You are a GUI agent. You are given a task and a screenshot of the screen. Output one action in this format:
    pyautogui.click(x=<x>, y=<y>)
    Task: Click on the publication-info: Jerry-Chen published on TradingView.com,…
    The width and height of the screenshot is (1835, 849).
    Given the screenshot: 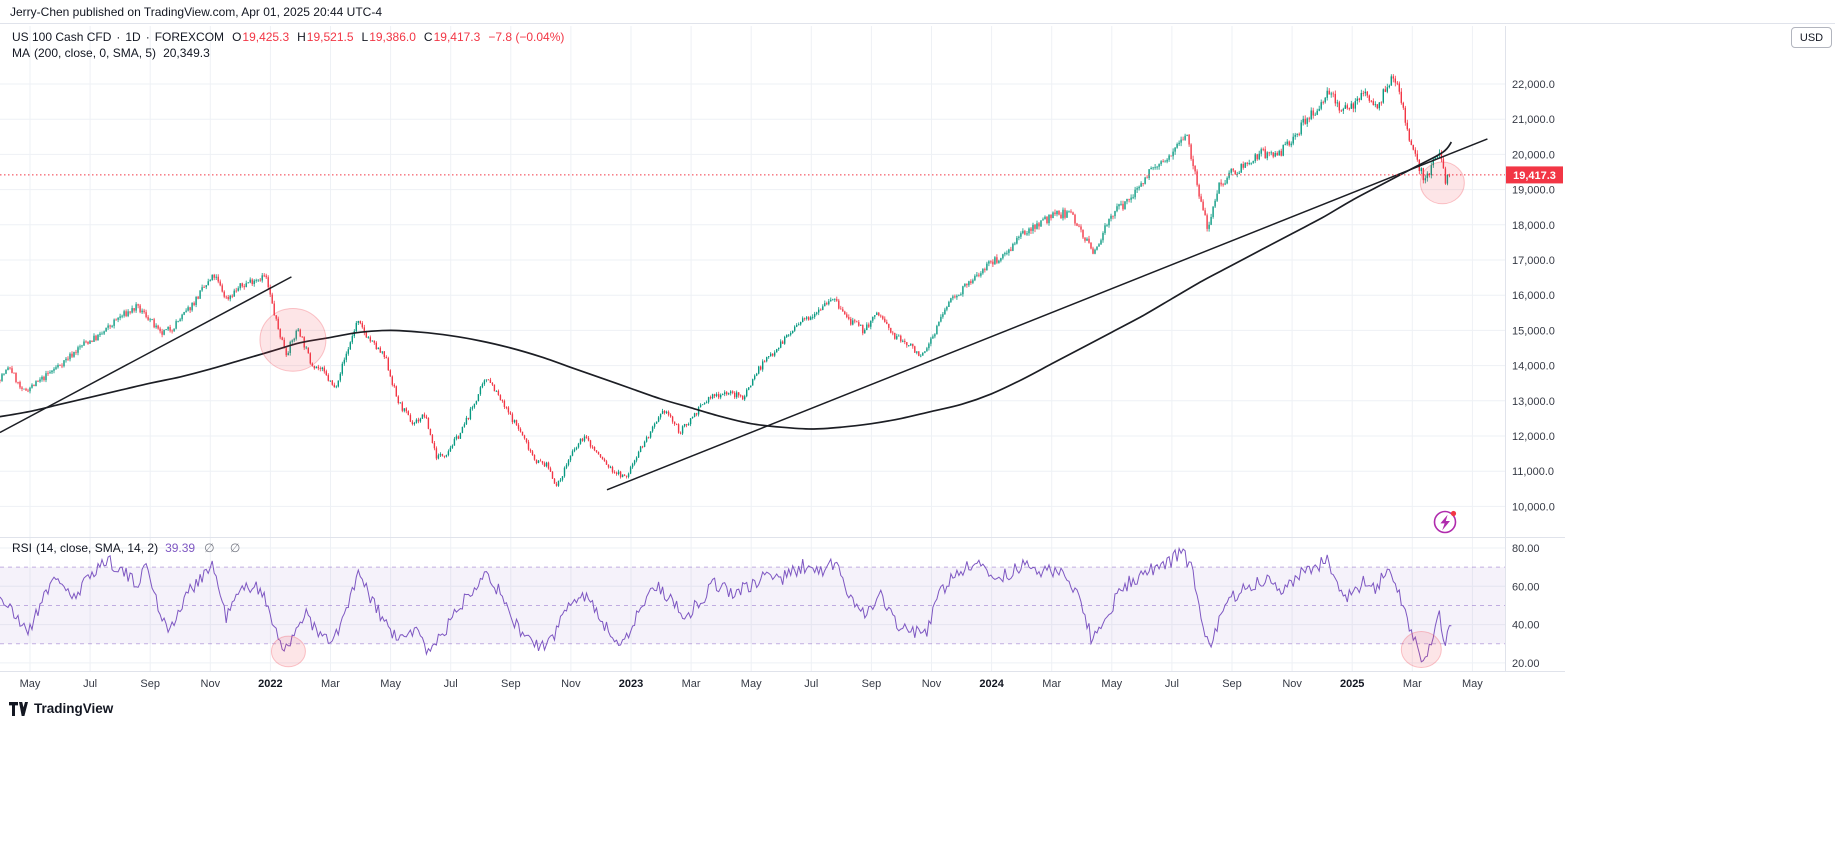 What is the action you would take?
    pyautogui.click(x=196, y=11)
    